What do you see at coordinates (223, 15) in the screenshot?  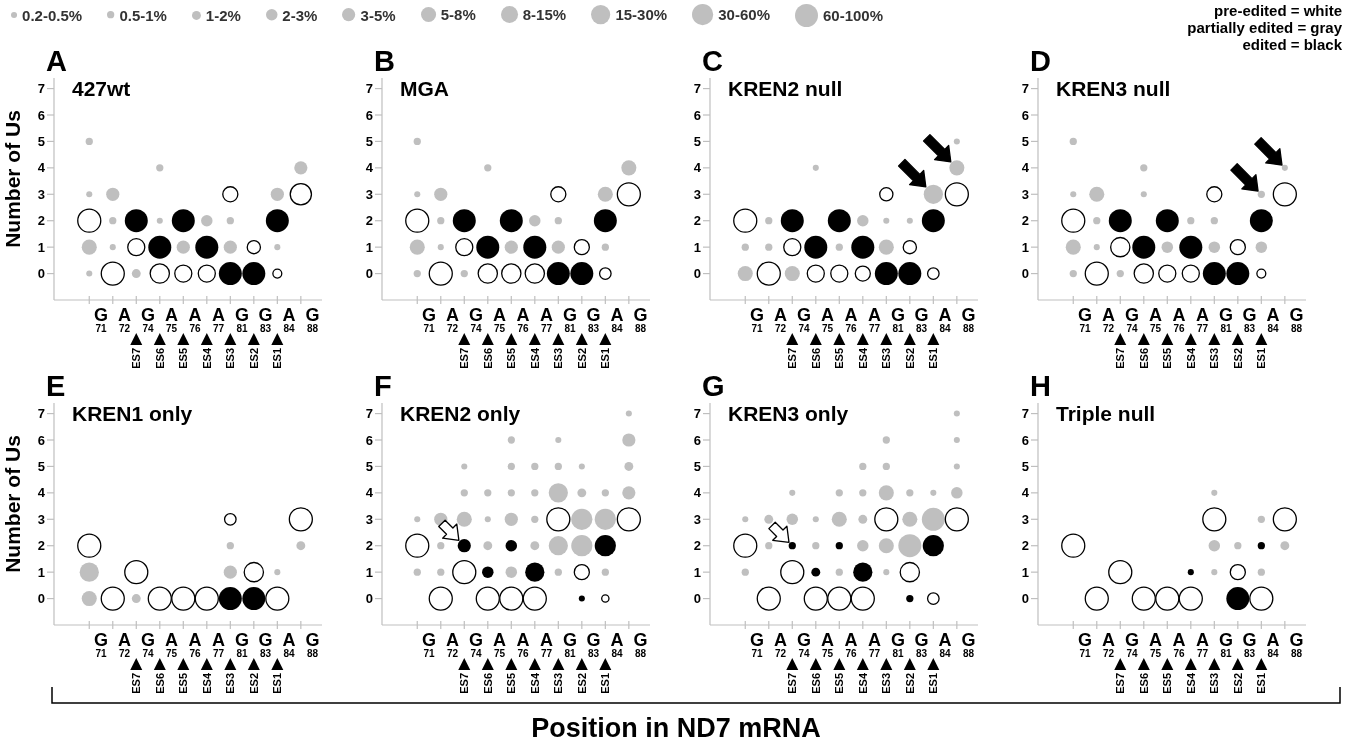 I see `legend-label: 1-2%` at bounding box center [223, 15].